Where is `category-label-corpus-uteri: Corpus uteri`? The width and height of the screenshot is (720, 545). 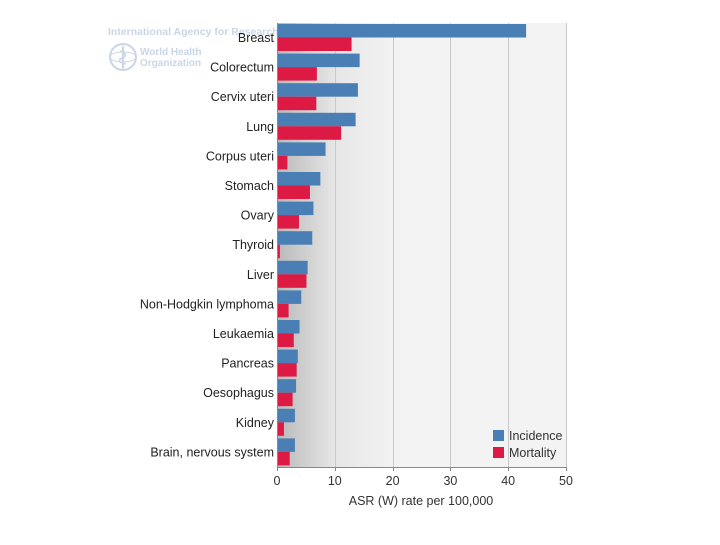 category-label-corpus-uteri: Corpus uteri is located at coordinates (240, 156).